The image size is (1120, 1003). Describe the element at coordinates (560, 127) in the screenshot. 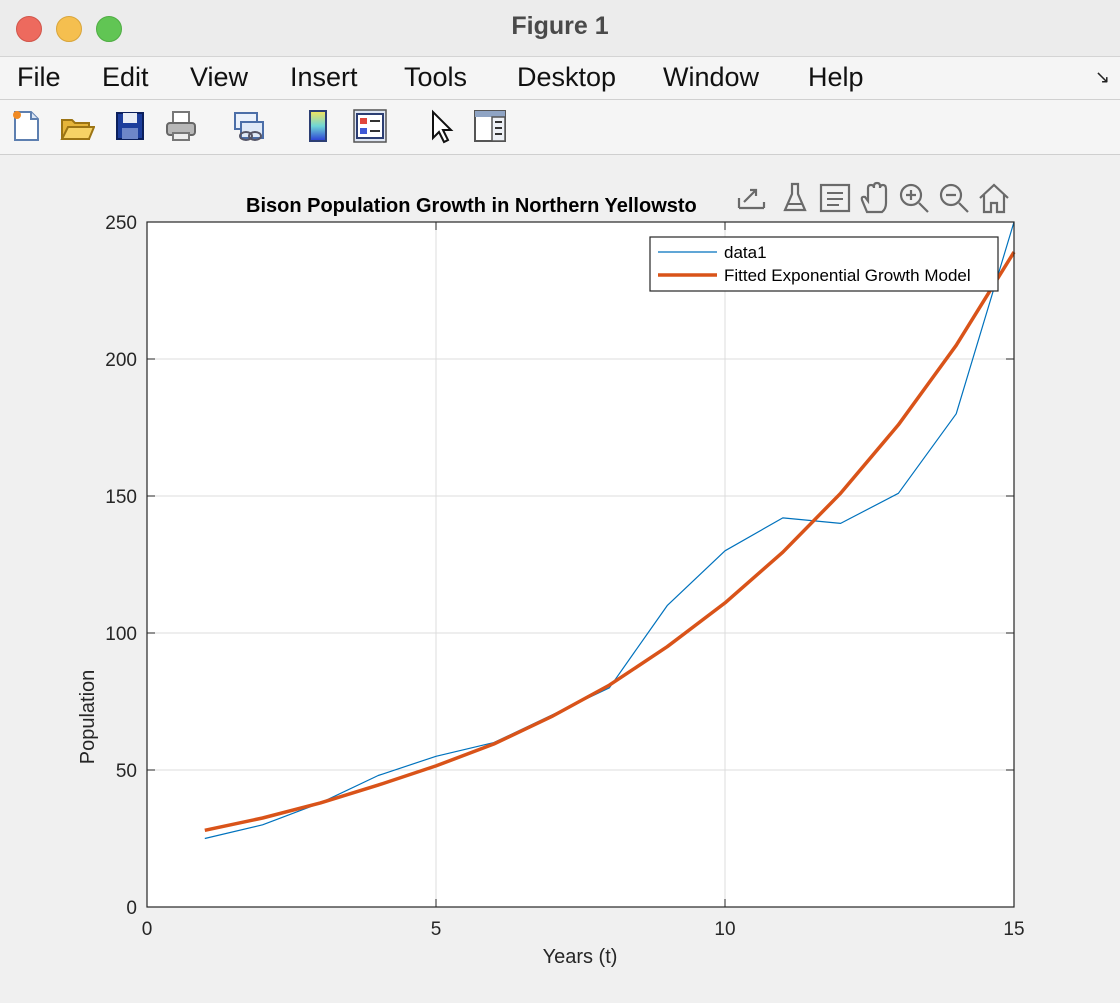

I see `figure-toolbar` at that location.